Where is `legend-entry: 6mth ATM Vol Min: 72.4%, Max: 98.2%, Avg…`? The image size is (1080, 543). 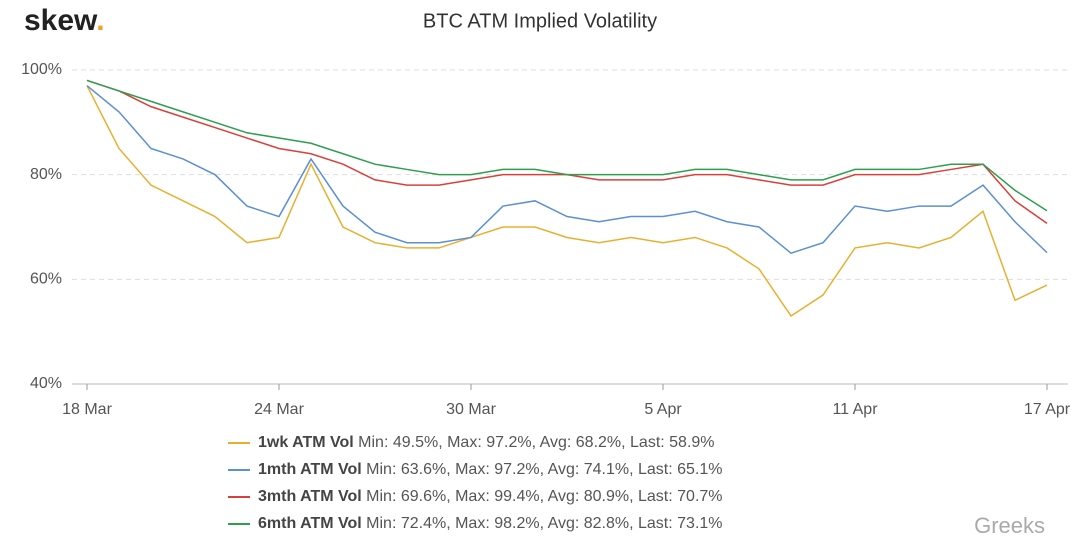 legend-entry: 6mth ATM Vol Min: 72.4%, Max: 98.2%, Avg… is located at coordinates (490, 523).